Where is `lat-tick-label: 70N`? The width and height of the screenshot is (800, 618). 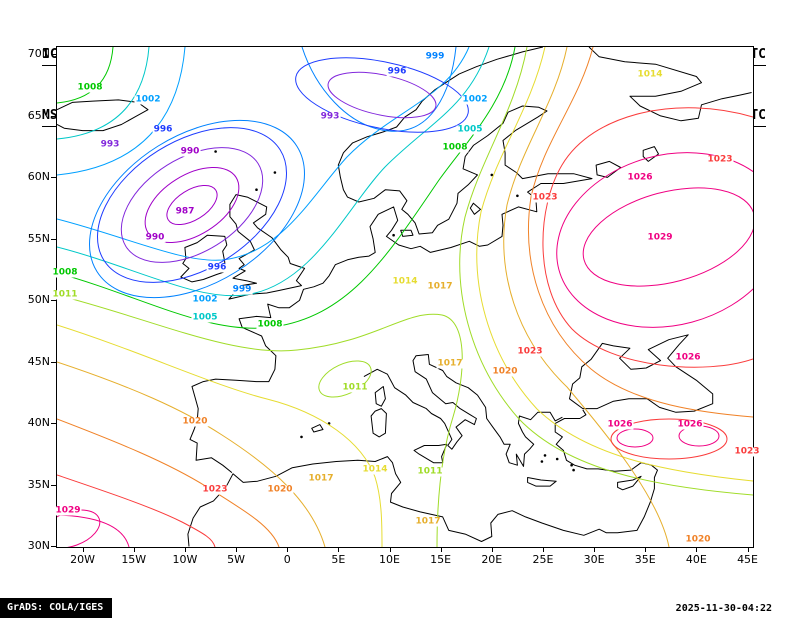 lat-tick-label: 70N is located at coordinates (38, 54).